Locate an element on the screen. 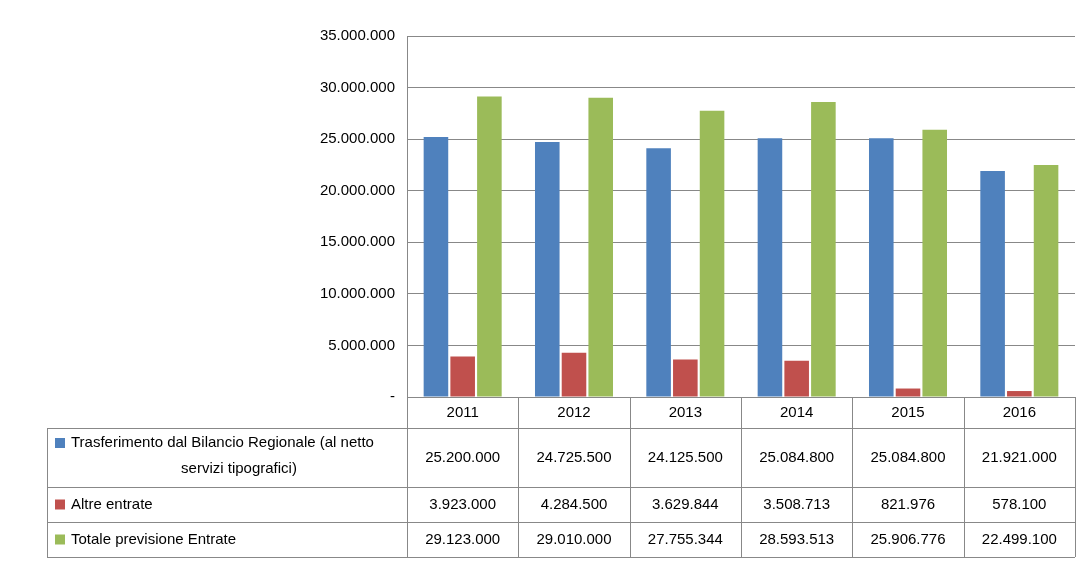  x-tick-label: 2015 is located at coordinates (908, 412).